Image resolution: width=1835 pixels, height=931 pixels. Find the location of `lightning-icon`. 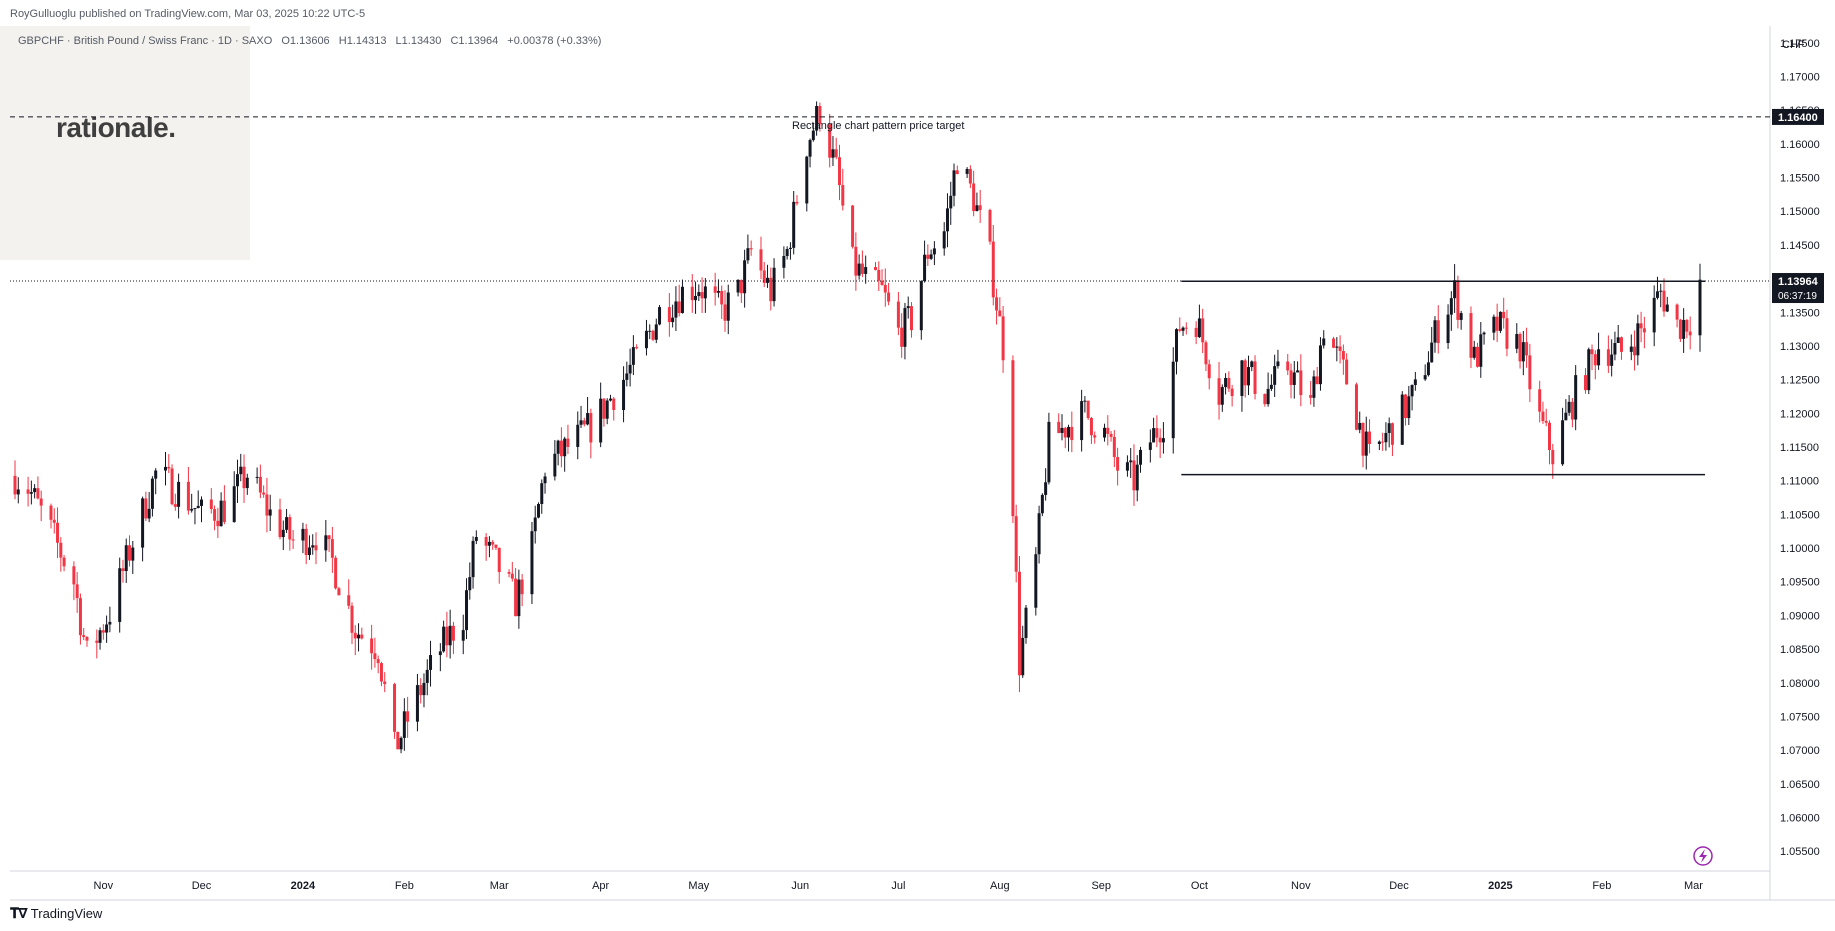

lightning-icon is located at coordinates (1703, 856).